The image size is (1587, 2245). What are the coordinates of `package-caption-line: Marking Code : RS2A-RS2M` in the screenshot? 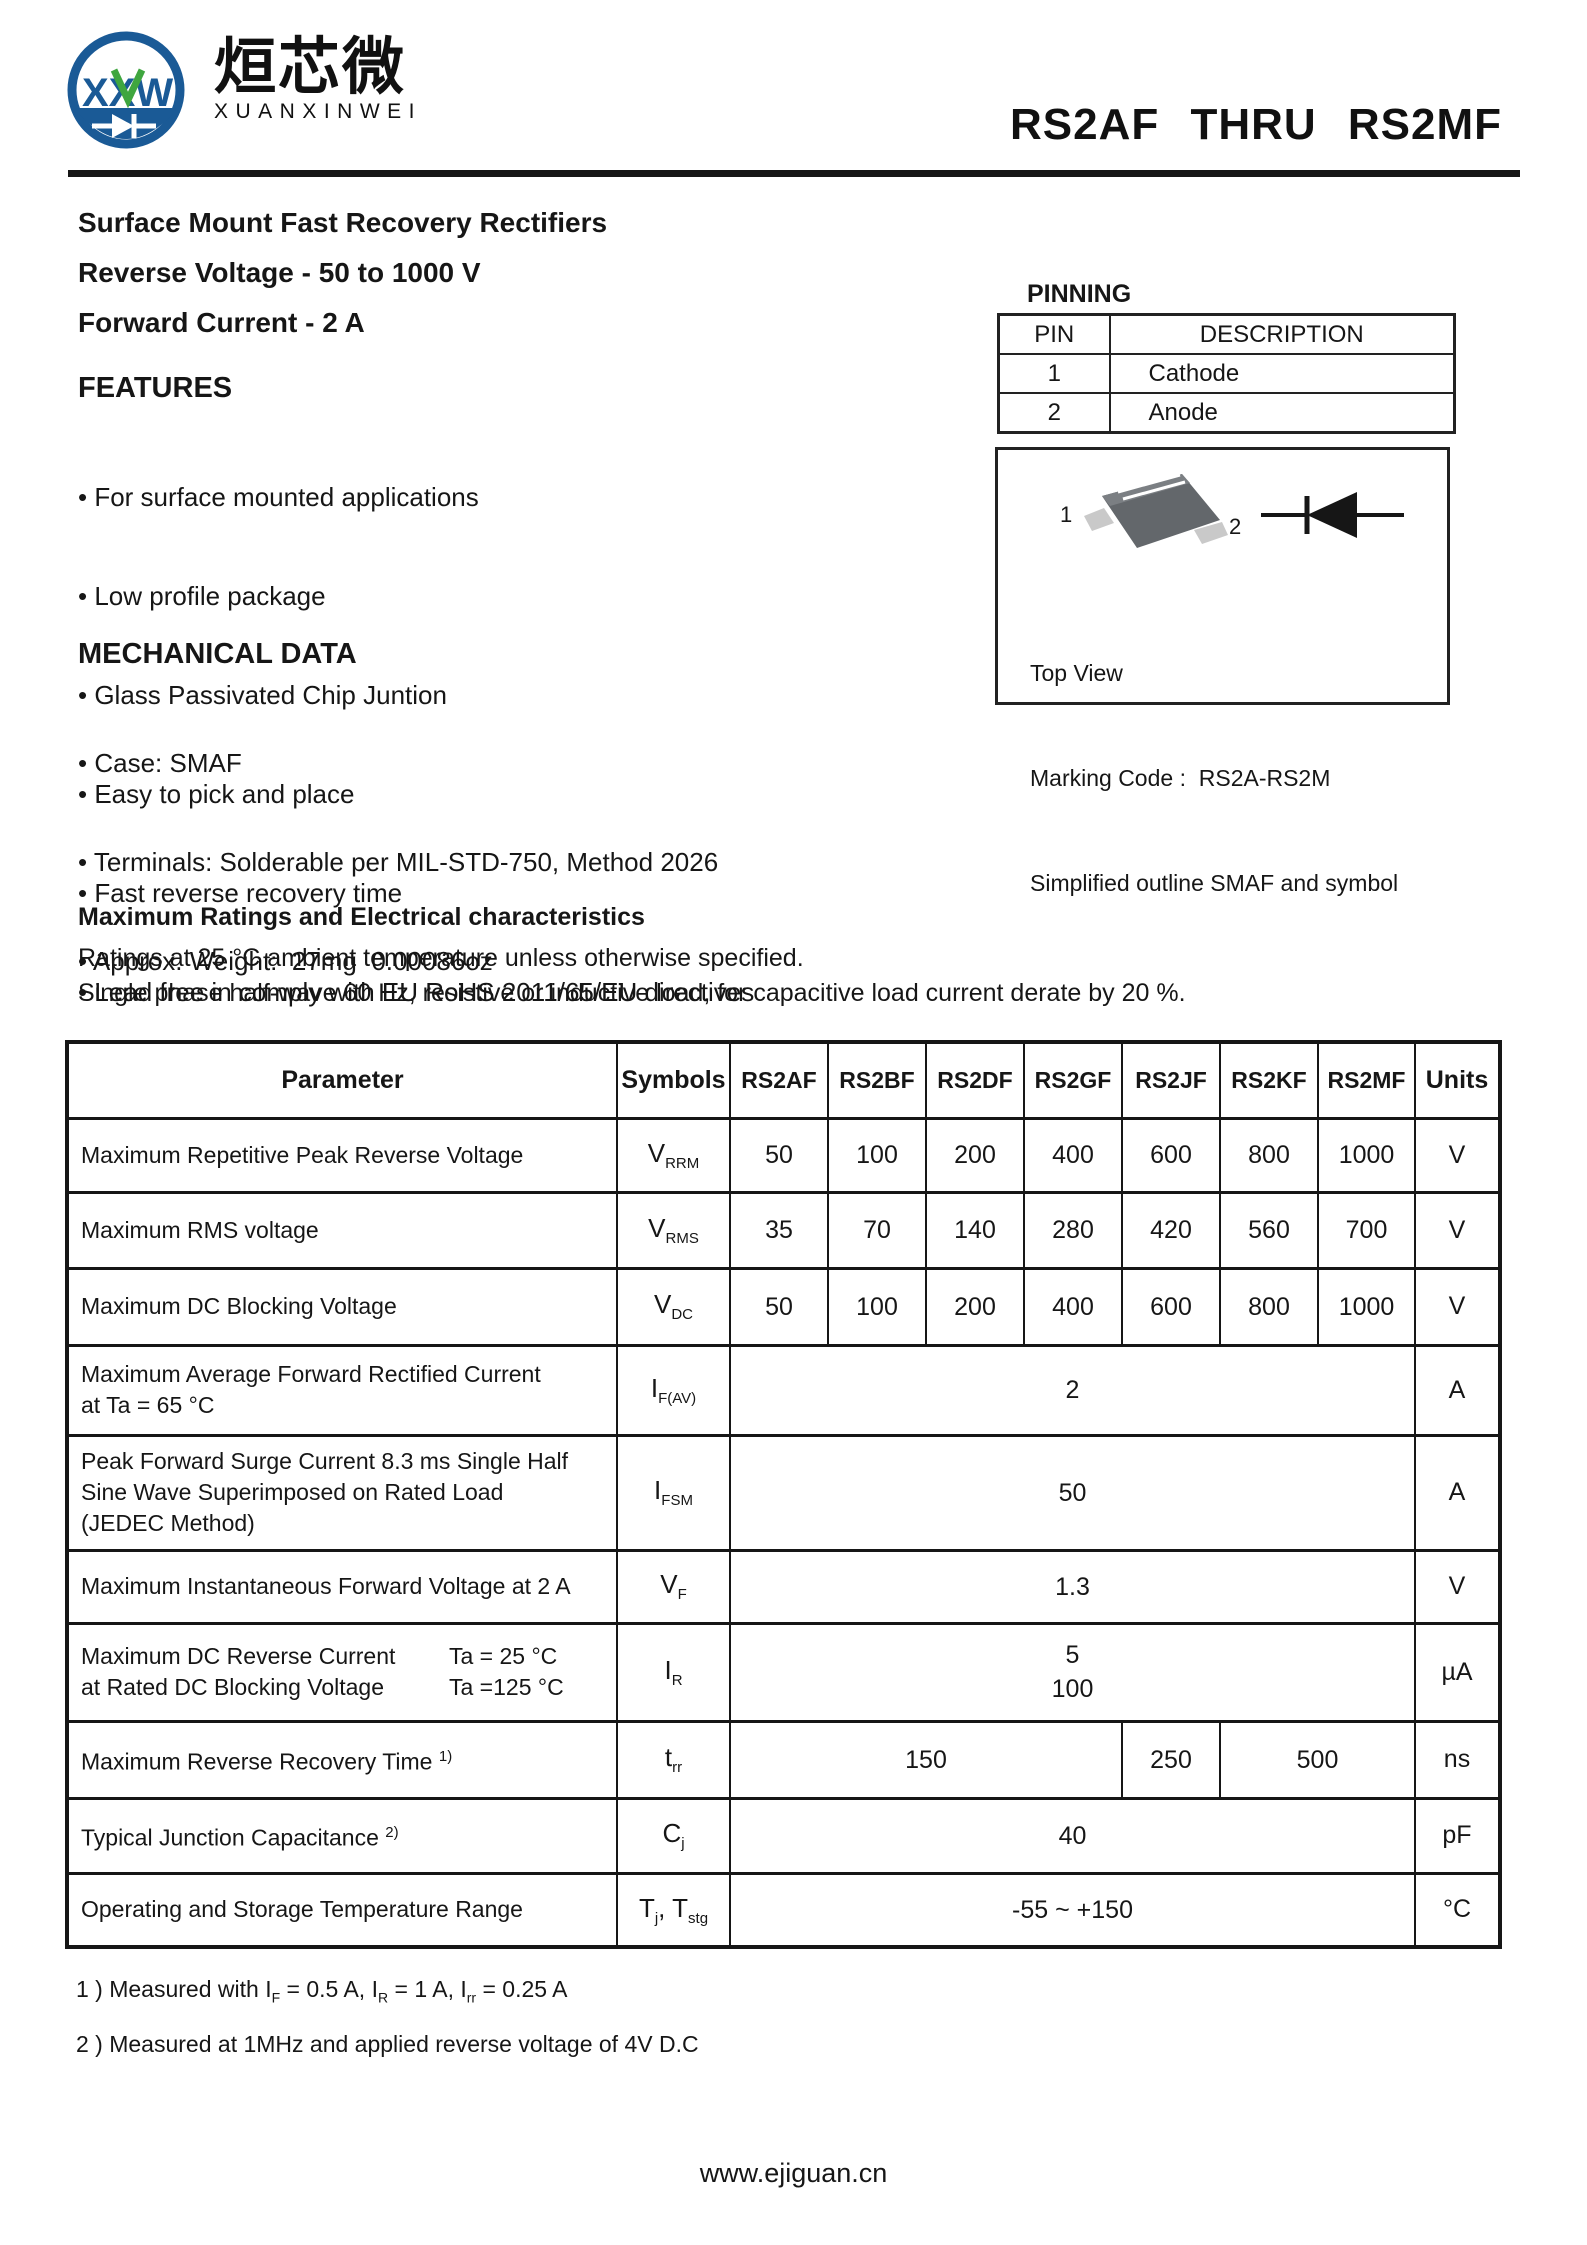 It's located at (1180, 778).